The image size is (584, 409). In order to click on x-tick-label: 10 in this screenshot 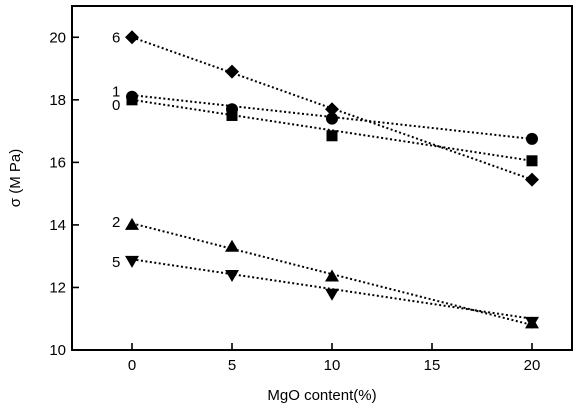, I will do `click(332, 365)`.